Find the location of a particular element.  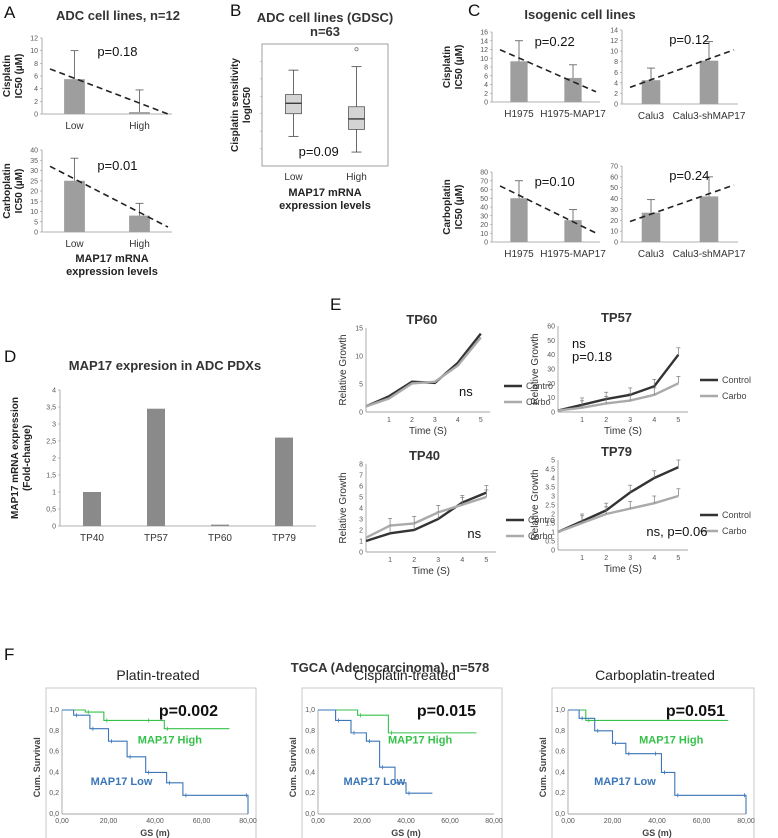

annotation: p=0.18 is located at coordinates (592, 356).